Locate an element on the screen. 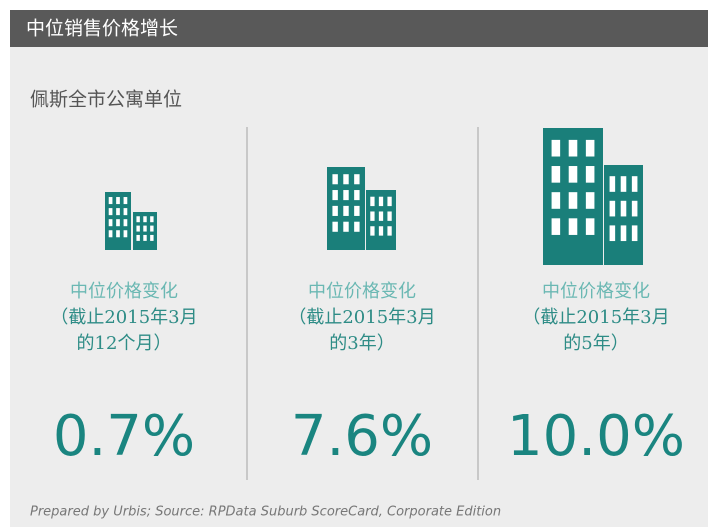 The image size is (708, 527). column-label: 的3年） is located at coordinates (361, 343).